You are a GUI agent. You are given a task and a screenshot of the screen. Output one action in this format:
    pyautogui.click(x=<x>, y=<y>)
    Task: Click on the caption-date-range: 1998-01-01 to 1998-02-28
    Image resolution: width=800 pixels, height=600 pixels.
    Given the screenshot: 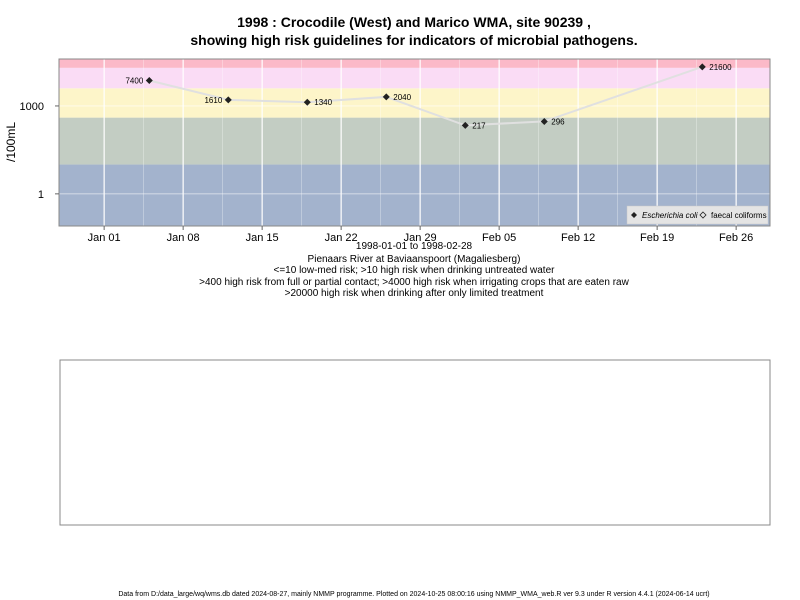 What is the action you would take?
    pyautogui.click(x=414, y=246)
    